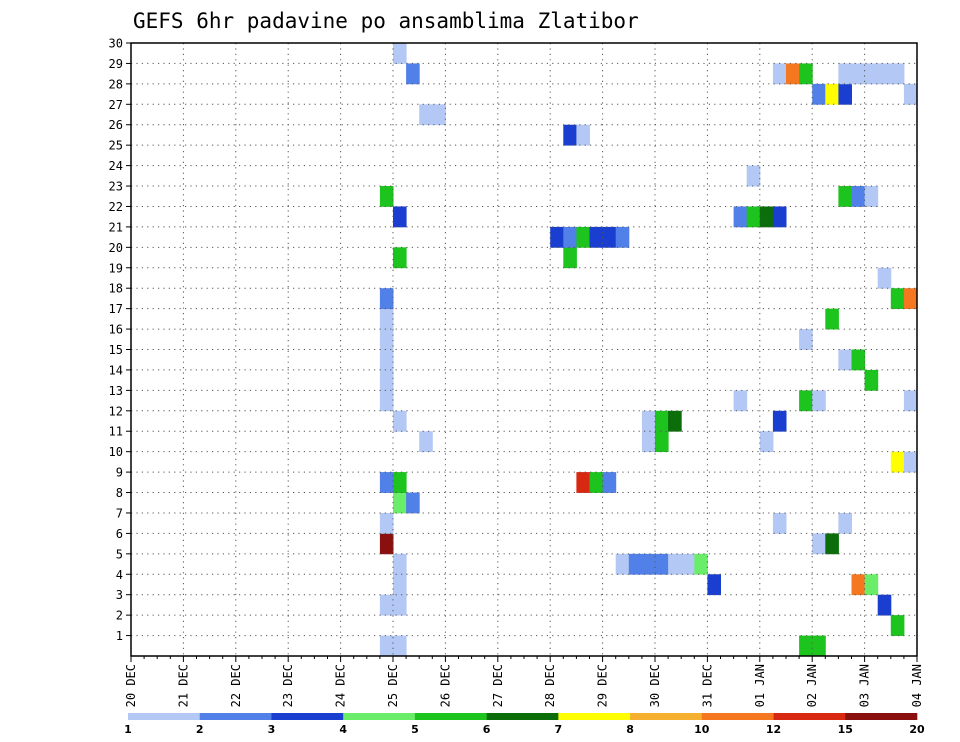 This screenshot has height=742, width=960. What do you see at coordinates (119, 554) in the screenshot?
I see `y-tick-label: 5` at bounding box center [119, 554].